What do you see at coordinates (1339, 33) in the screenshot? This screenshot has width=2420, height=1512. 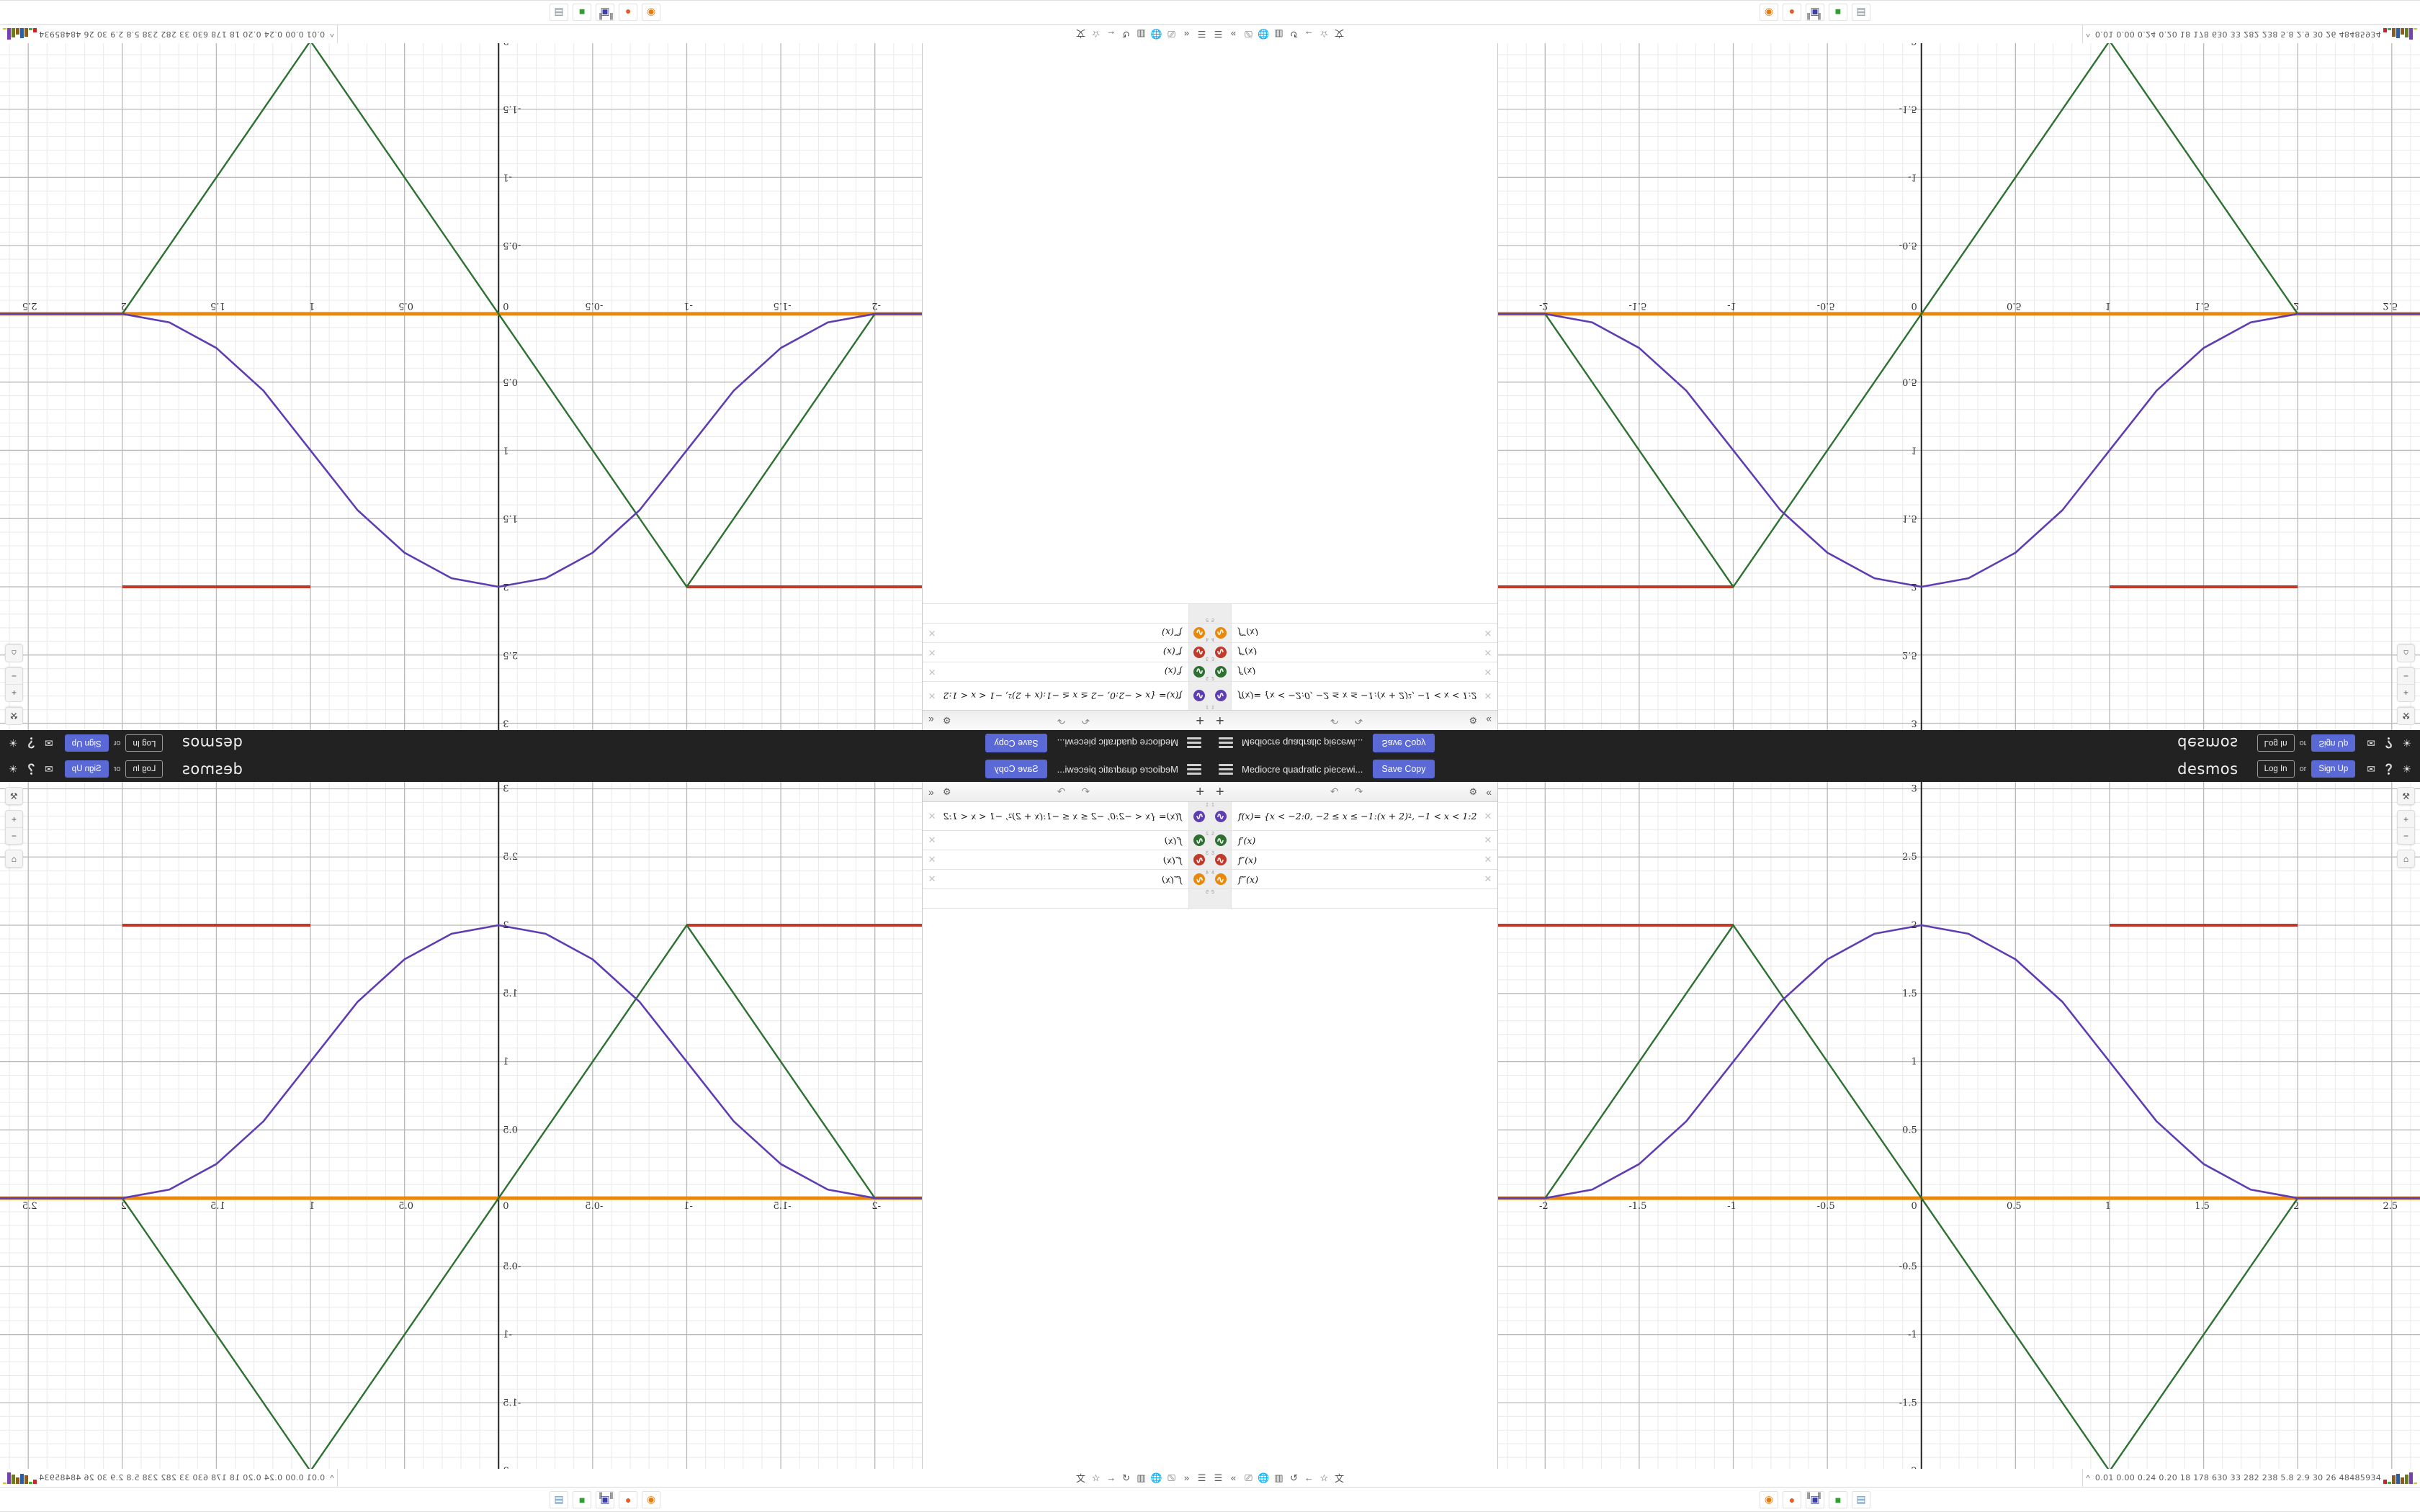 I see `translate-icon: 文` at bounding box center [1339, 33].